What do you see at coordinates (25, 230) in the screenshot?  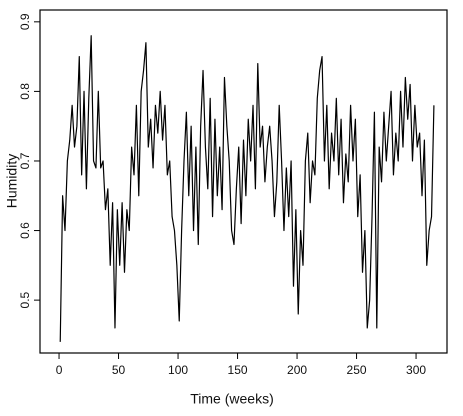 I see `y-tick-label: 0.6` at bounding box center [25, 230].